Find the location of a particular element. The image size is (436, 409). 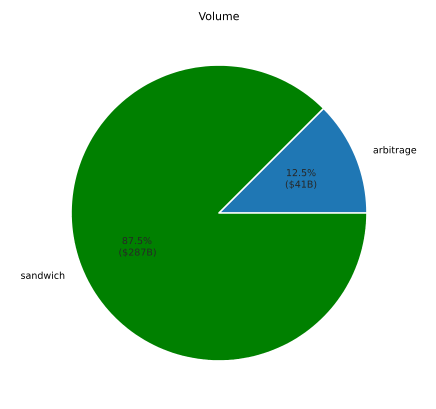

data-label: 12.5% ($41B) is located at coordinates (301, 179).